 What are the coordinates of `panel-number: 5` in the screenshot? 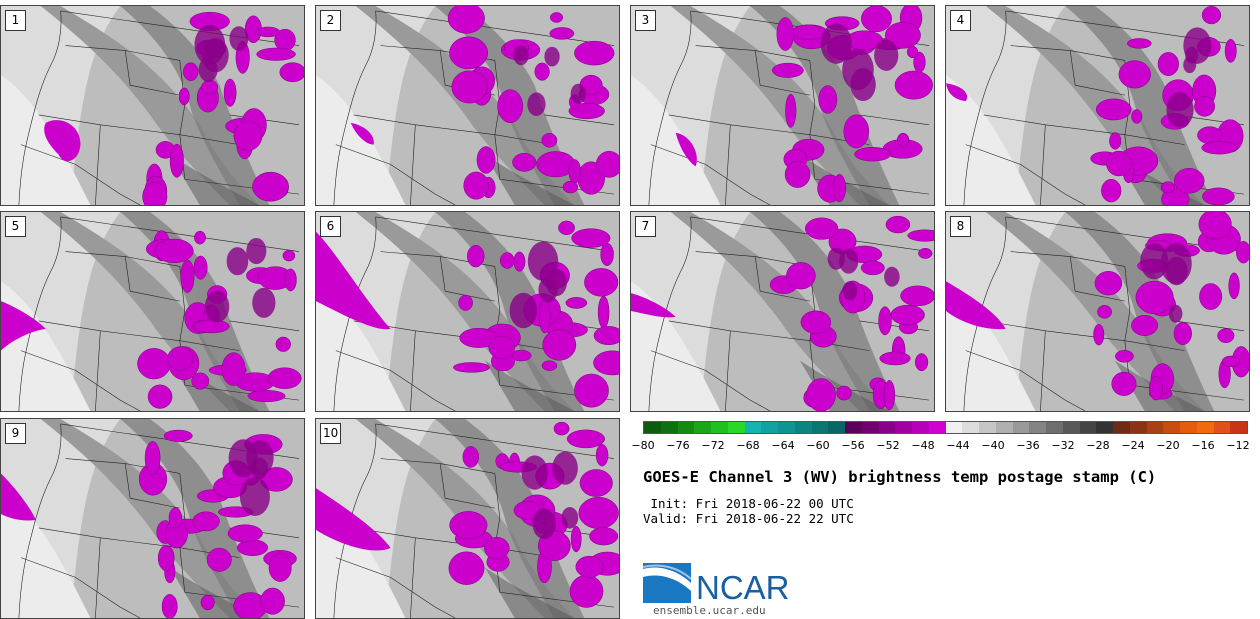 It's located at (15, 226).